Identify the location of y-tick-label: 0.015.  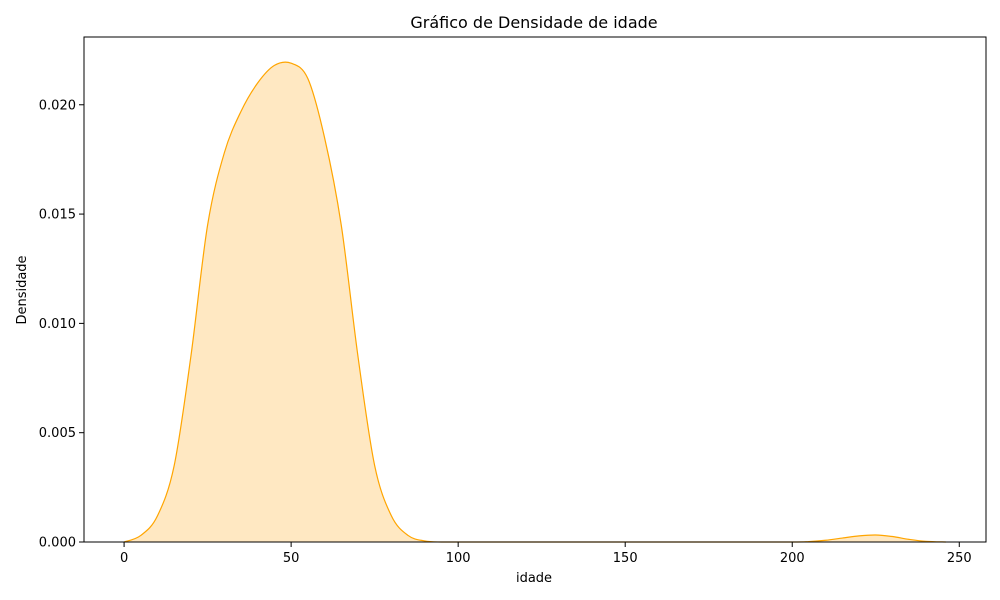
(57, 215).